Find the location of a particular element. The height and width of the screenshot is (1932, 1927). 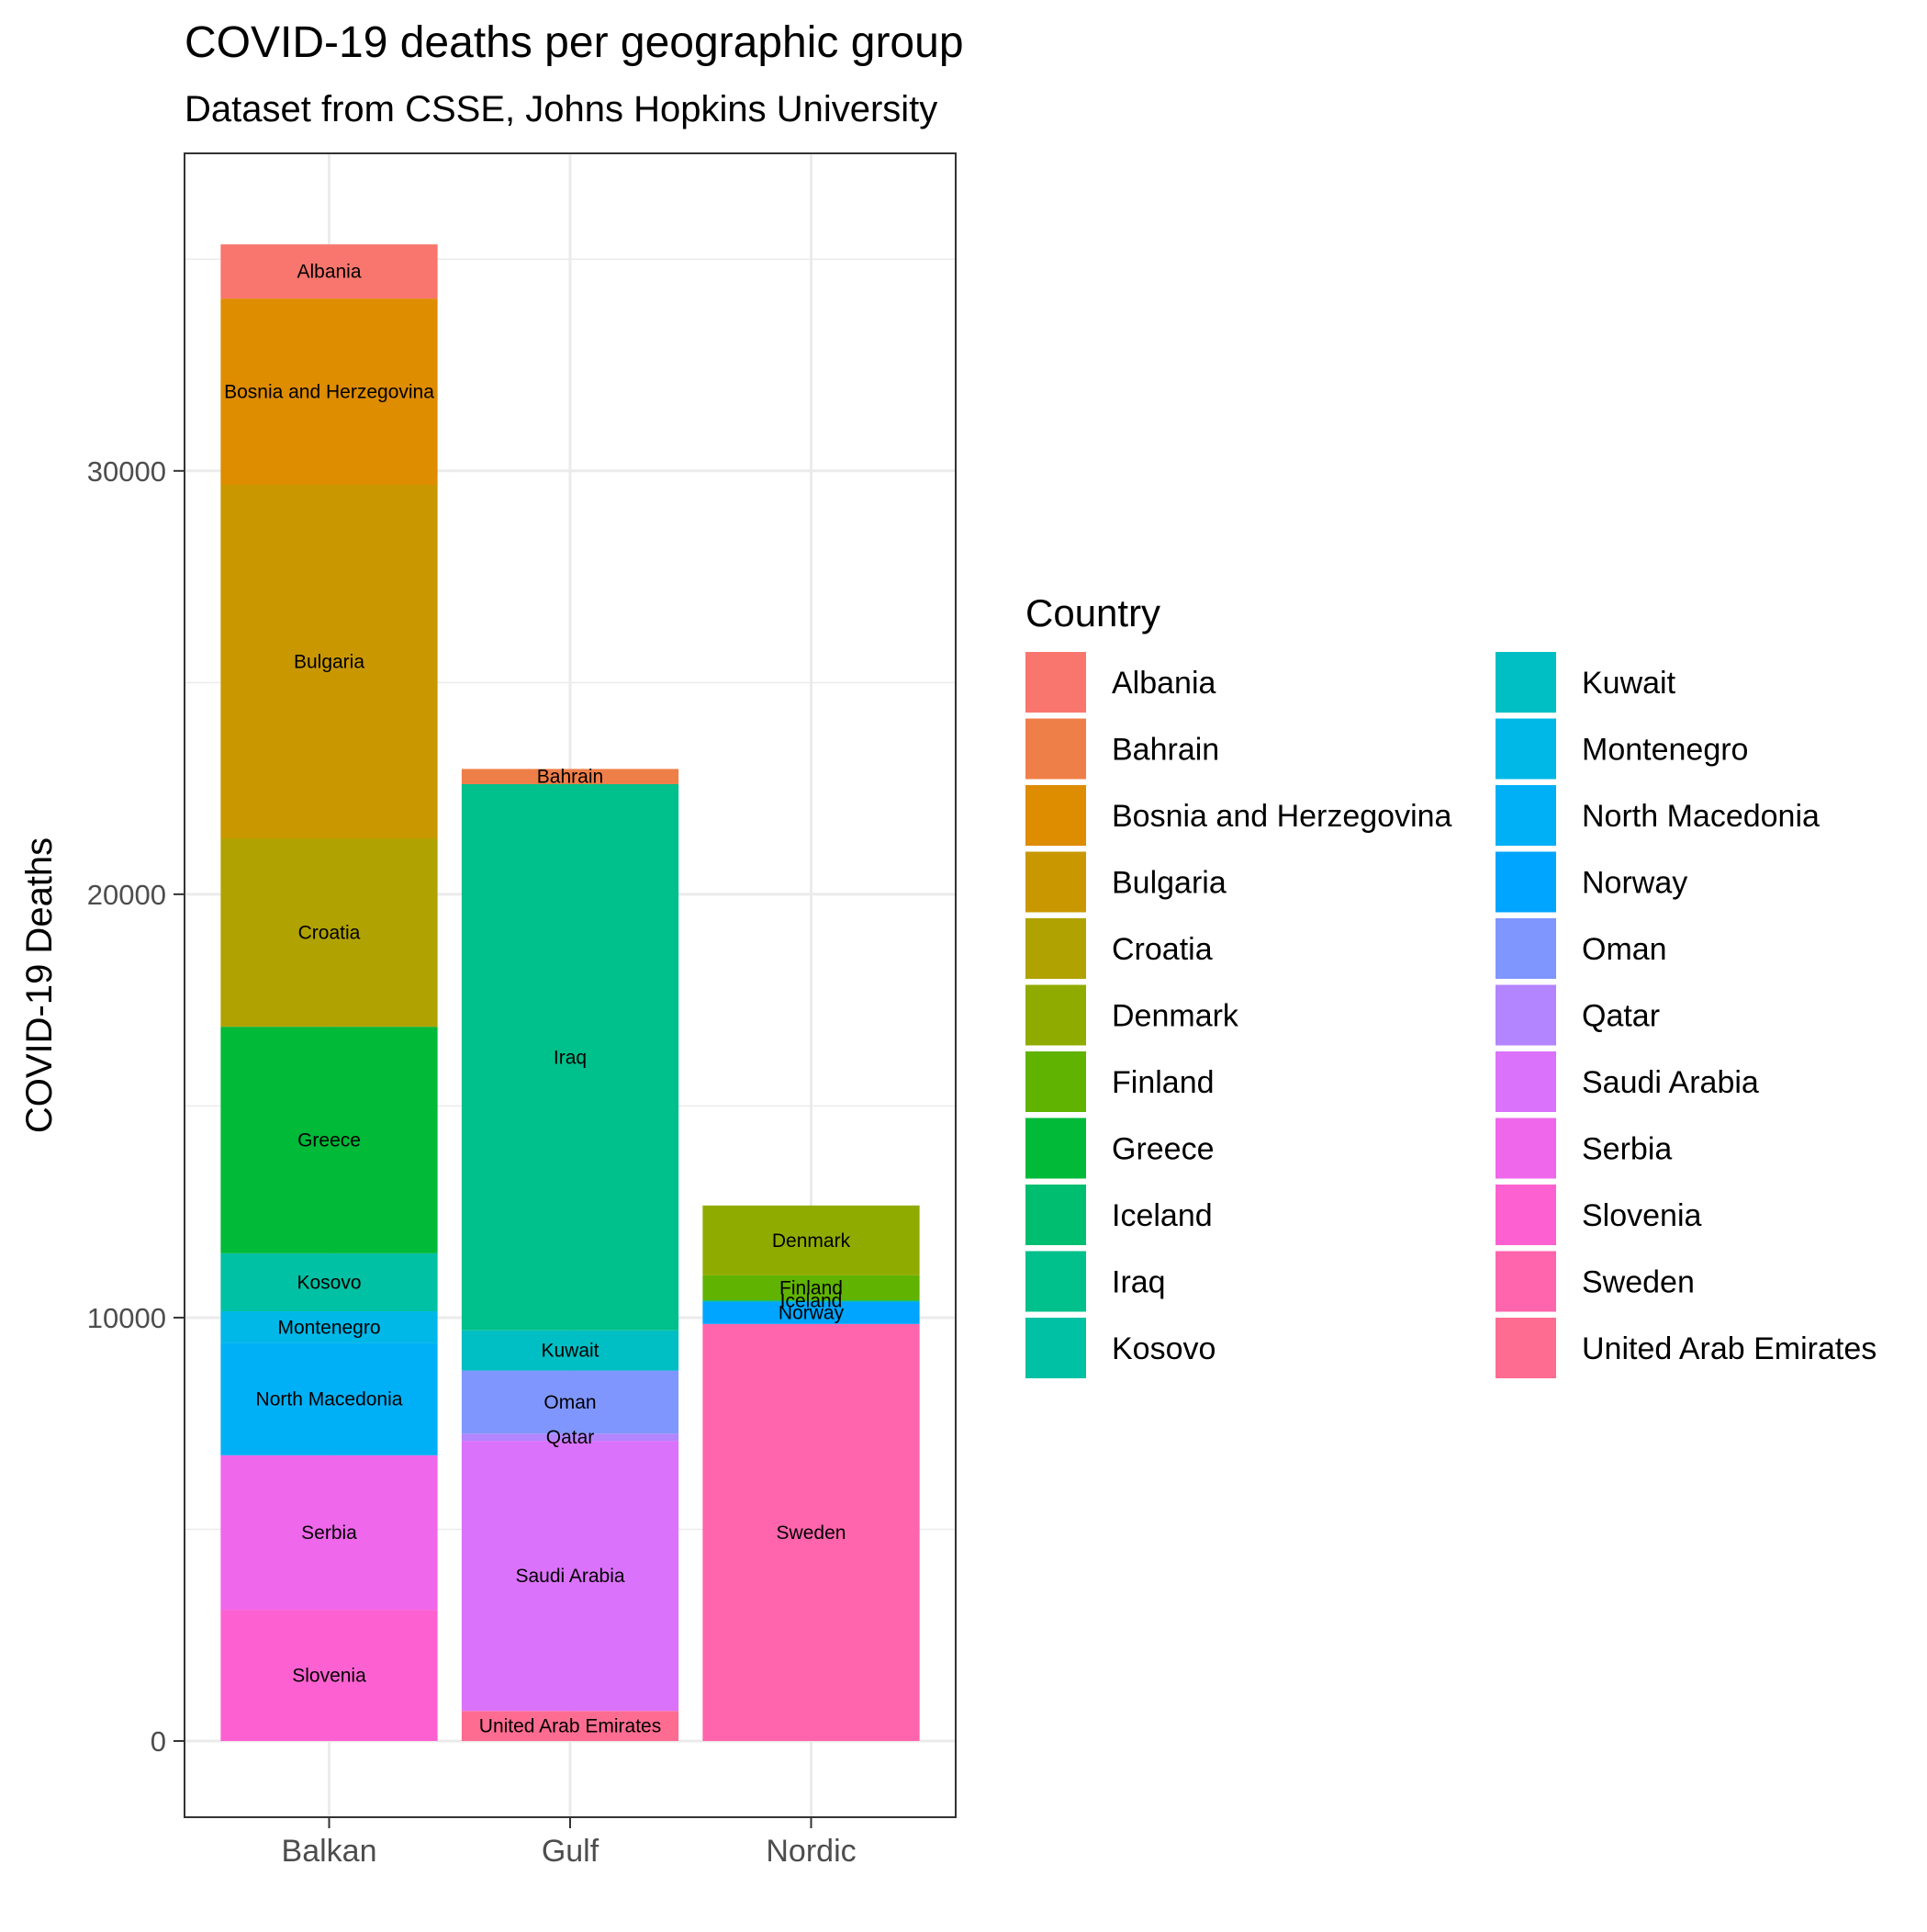

legend-label-sweden: Sweden is located at coordinates (1639, 1282).